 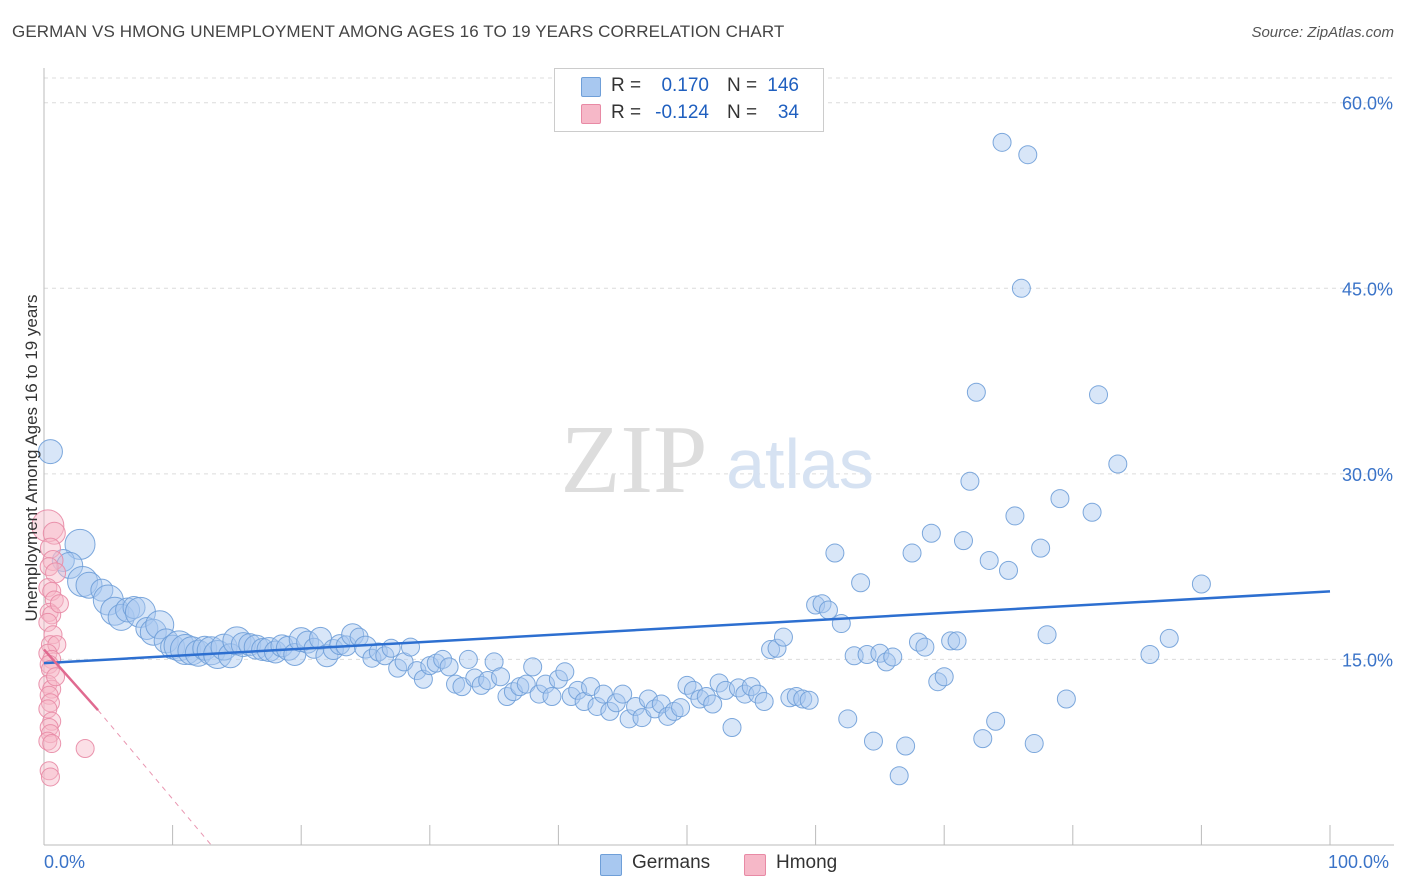 I want to click on x-tick-label-min: 0.0%, so click(x=65, y=862).